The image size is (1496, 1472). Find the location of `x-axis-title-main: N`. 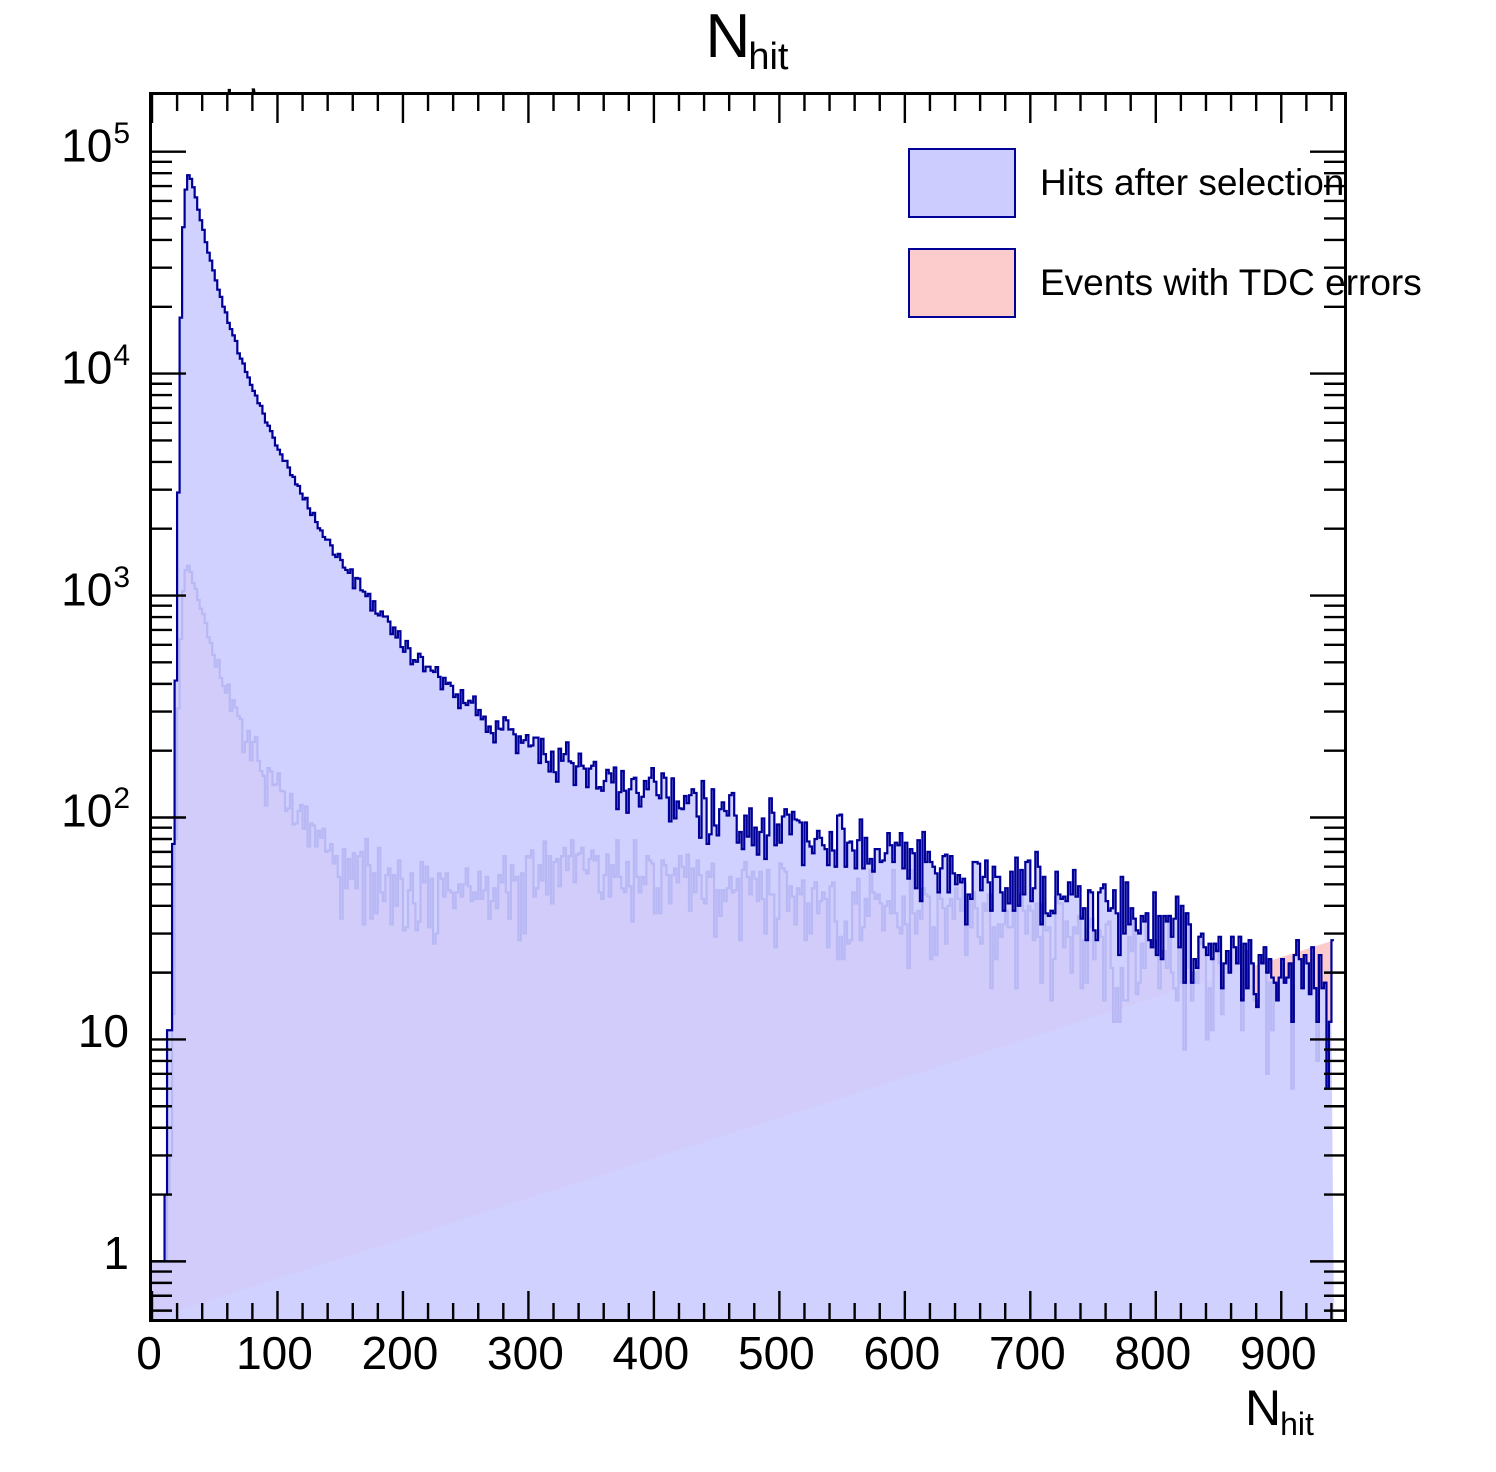

x-axis-title-main: N is located at coordinates (1263, 1408).